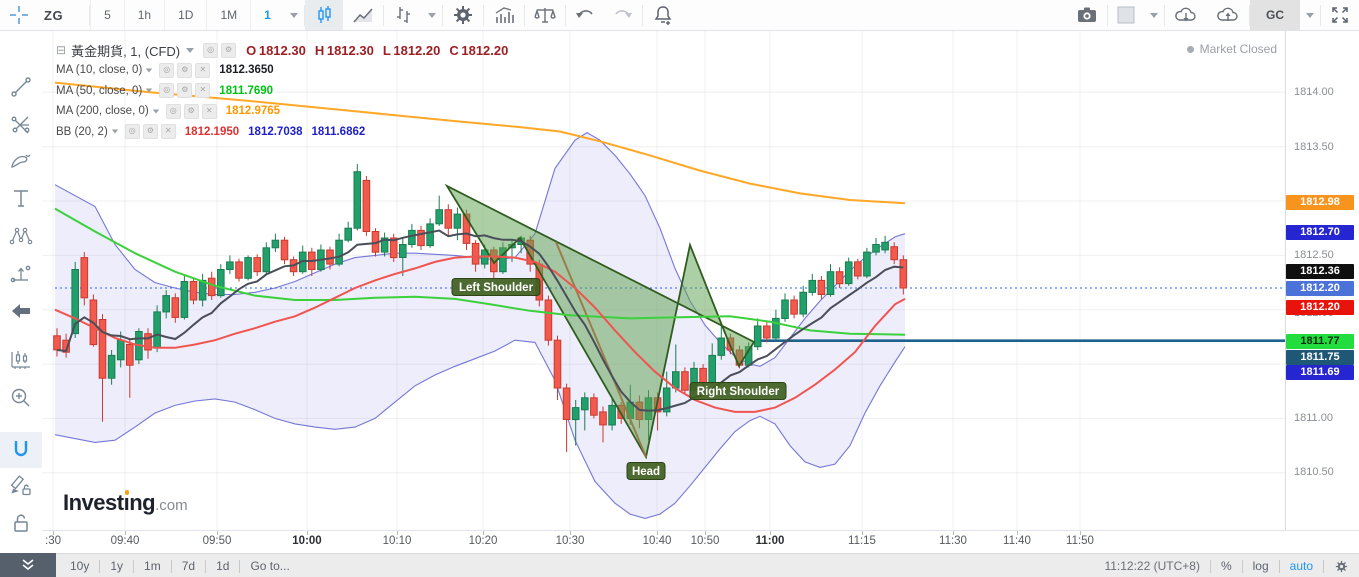  What do you see at coordinates (21, 311) in the screenshot?
I see `back-arrow-icon` at bounding box center [21, 311].